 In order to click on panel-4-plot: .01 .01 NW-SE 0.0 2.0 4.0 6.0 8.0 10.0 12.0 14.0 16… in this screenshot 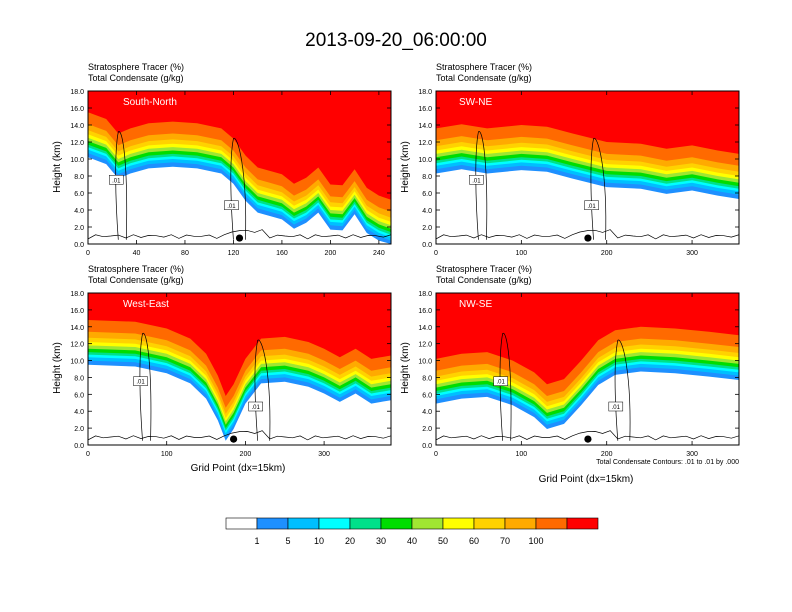, I will do `click(579, 374)`.